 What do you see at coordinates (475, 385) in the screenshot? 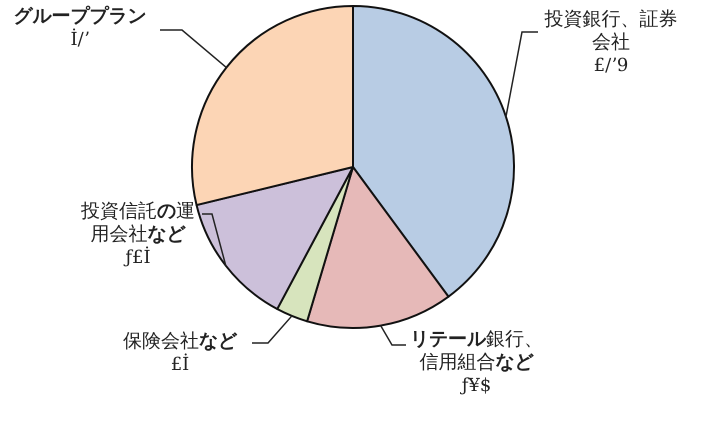
I see `data-label: ƒ¥$` at bounding box center [475, 385].